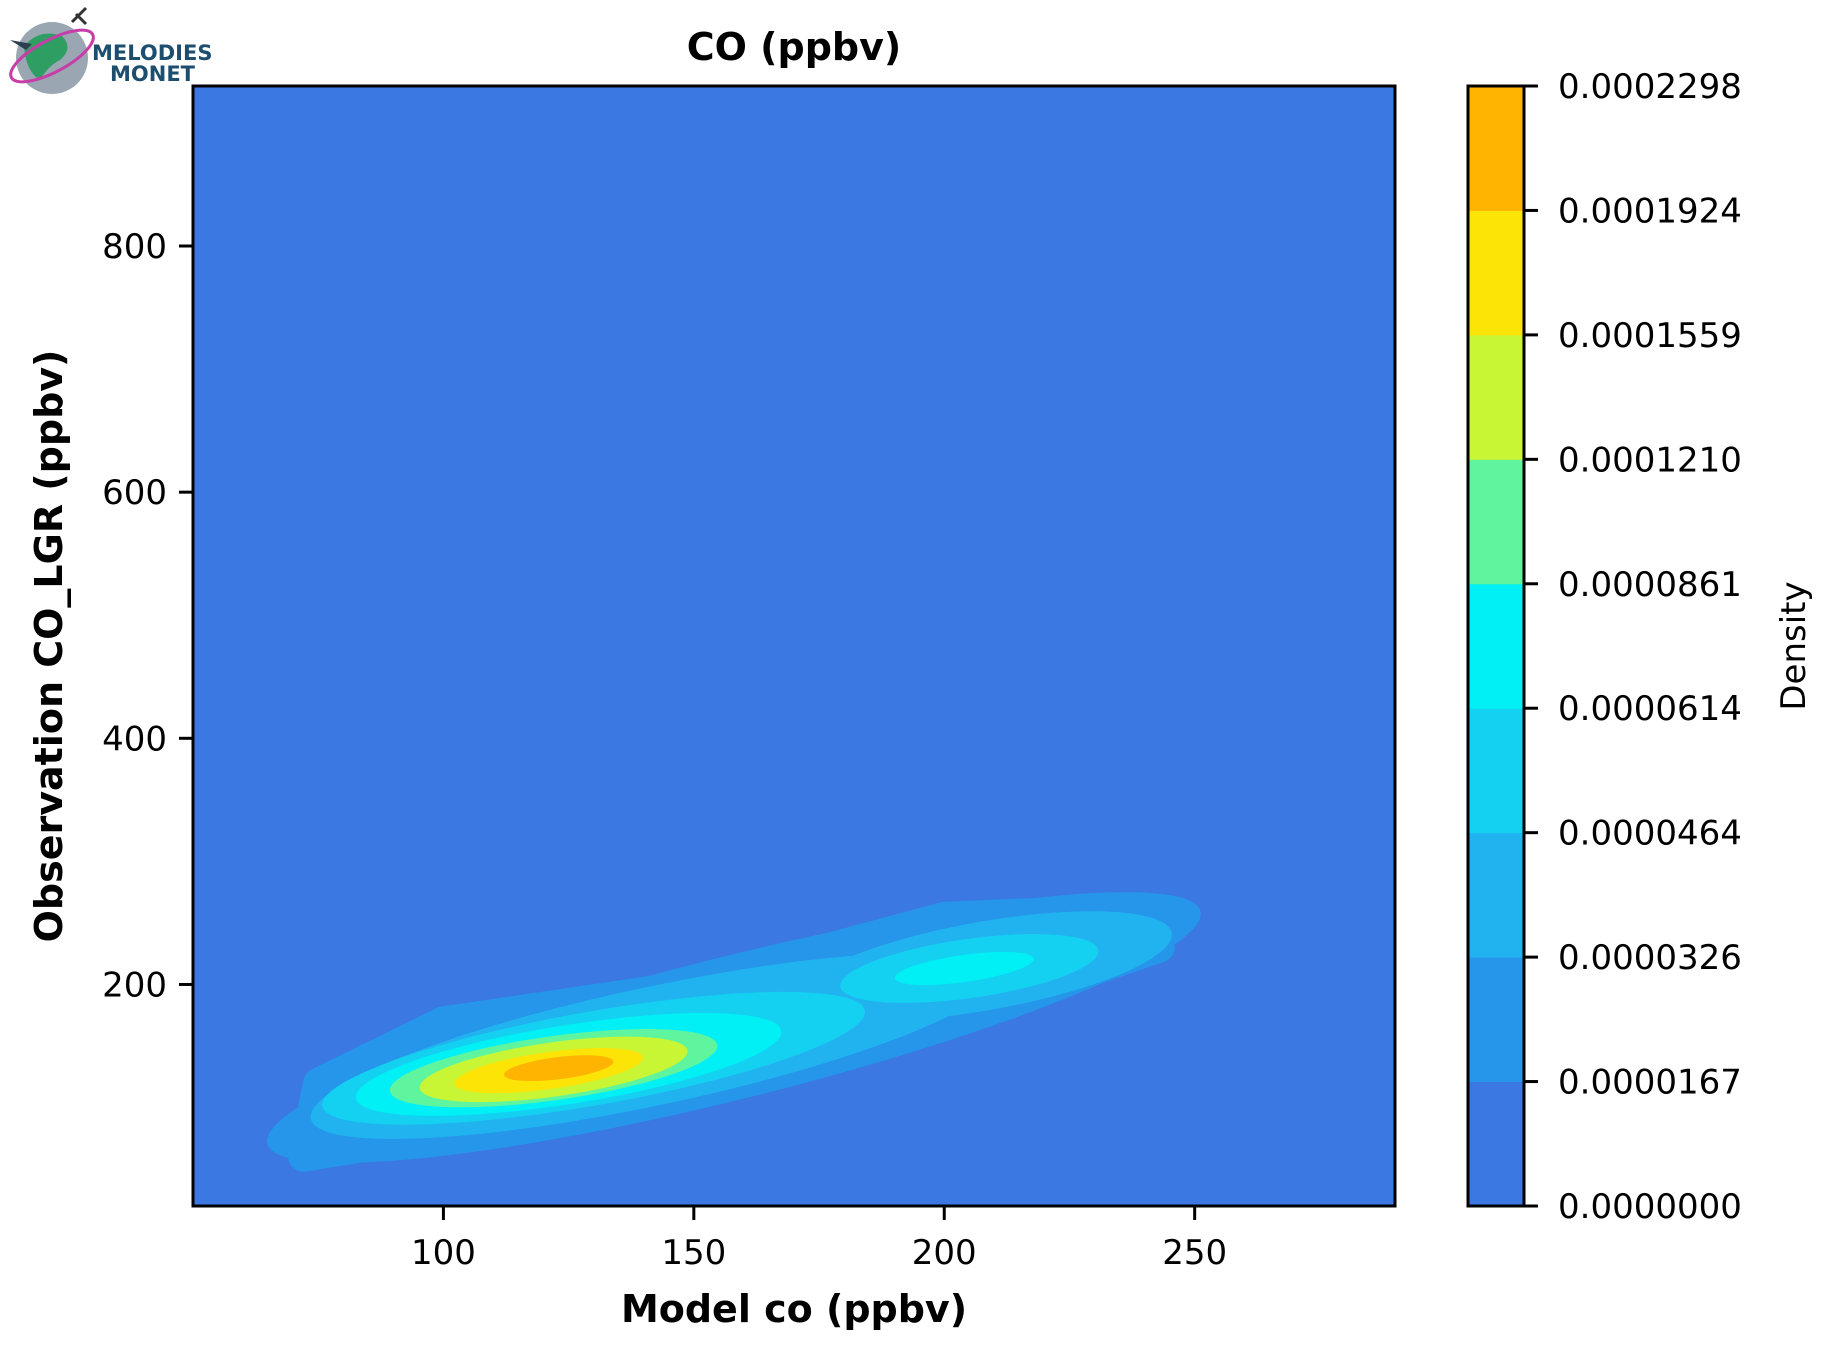 This screenshot has height=1352, width=1832. I want to click on logo-line1: MELODIES, so click(152, 53).